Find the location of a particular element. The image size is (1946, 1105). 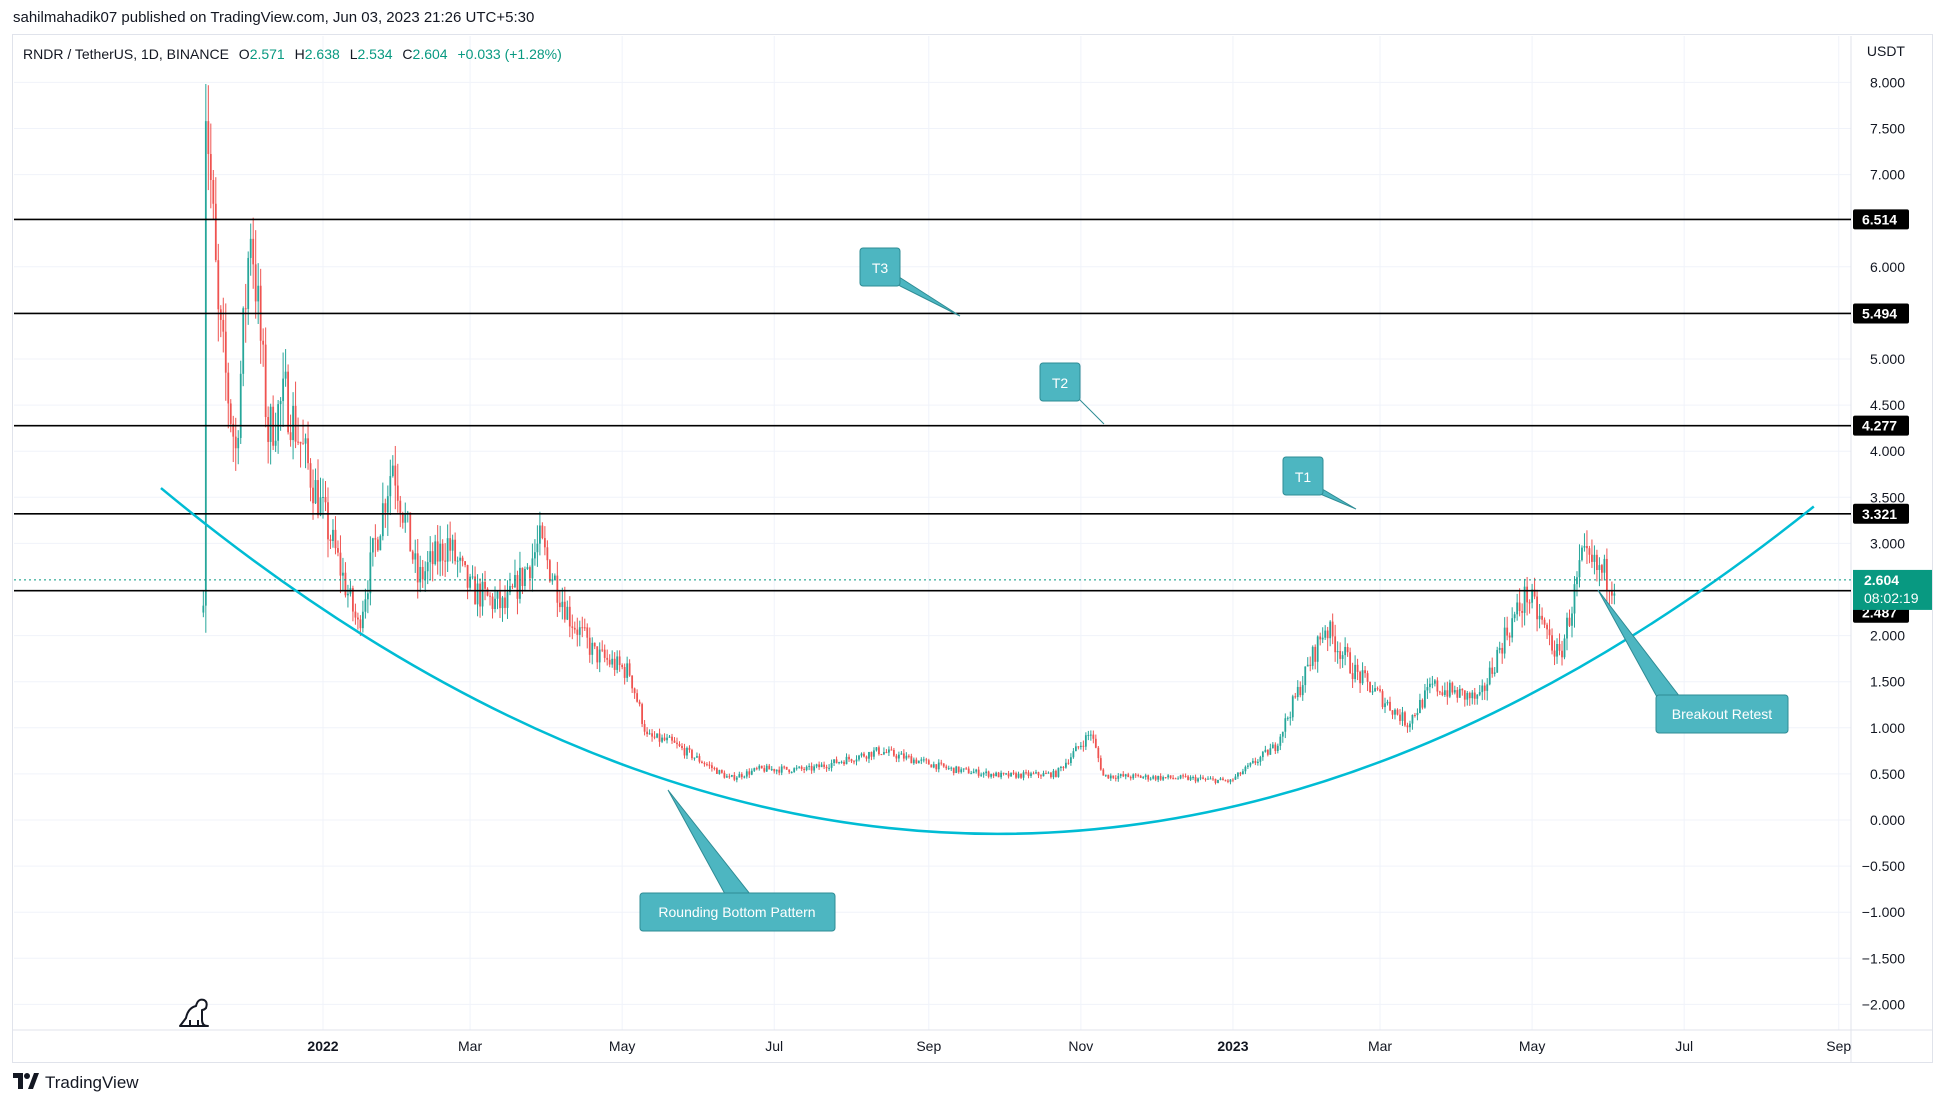

callout-rounding-bottom: Rounding Bottom Pattern is located at coordinates (737, 860).